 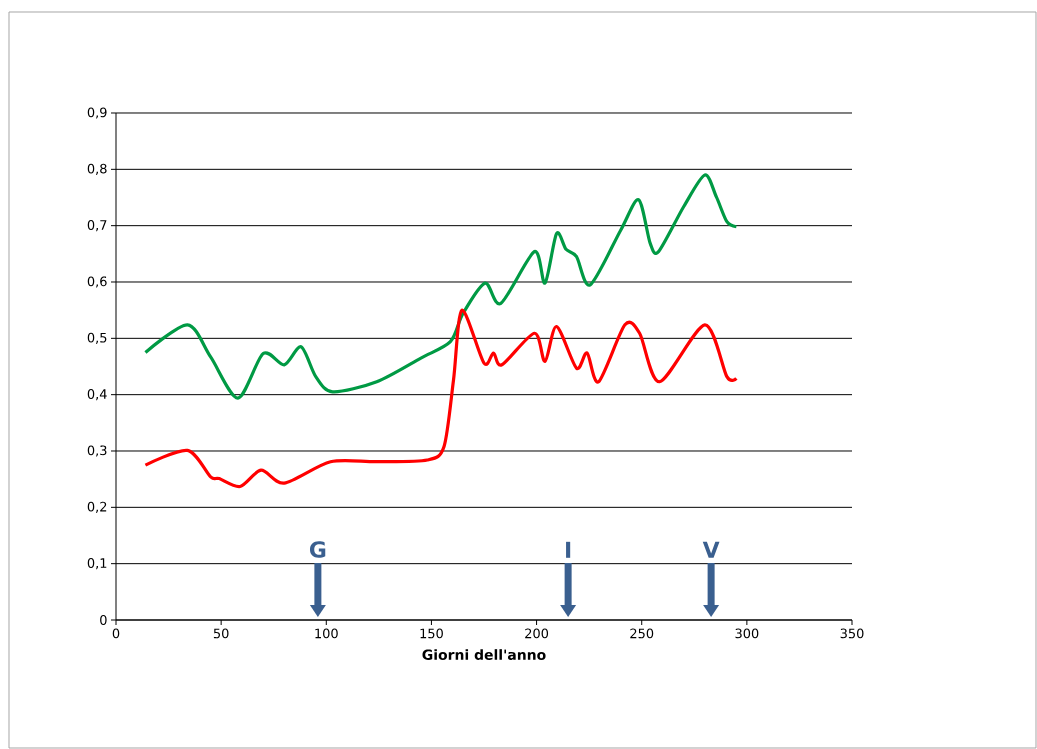 I want to click on y-tick-label: 0,9, so click(x=97, y=113).